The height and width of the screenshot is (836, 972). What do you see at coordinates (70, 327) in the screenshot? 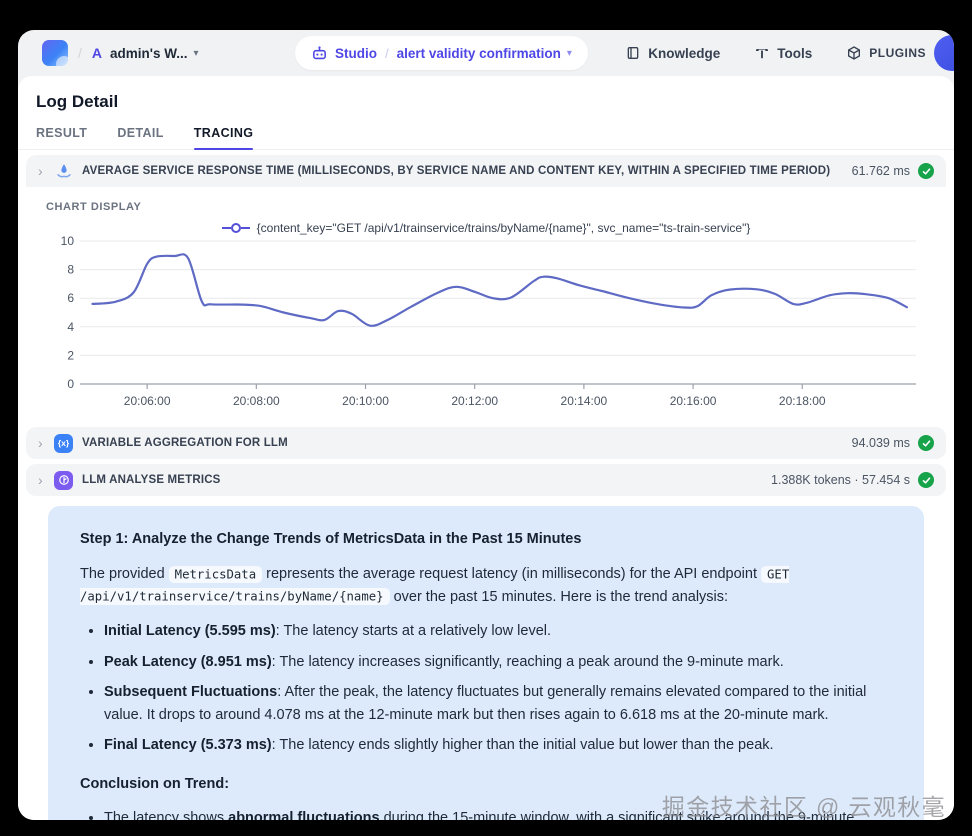
I see `y-tick-label: 4` at bounding box center [70, 327].